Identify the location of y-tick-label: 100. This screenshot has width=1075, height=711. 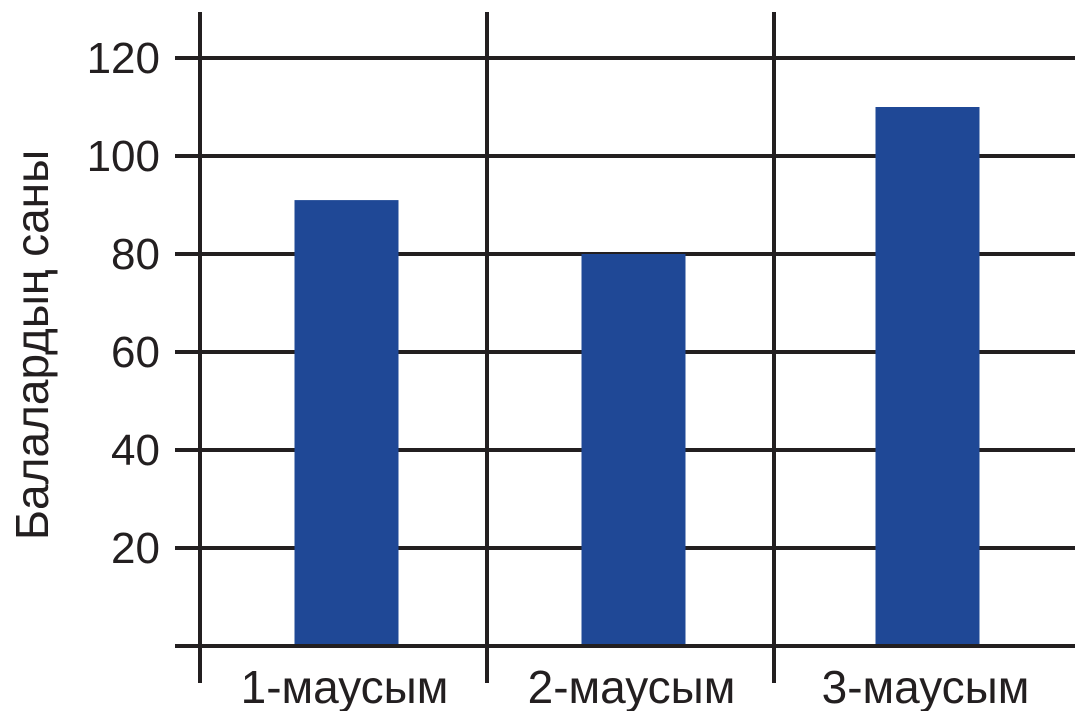
(123, 156).